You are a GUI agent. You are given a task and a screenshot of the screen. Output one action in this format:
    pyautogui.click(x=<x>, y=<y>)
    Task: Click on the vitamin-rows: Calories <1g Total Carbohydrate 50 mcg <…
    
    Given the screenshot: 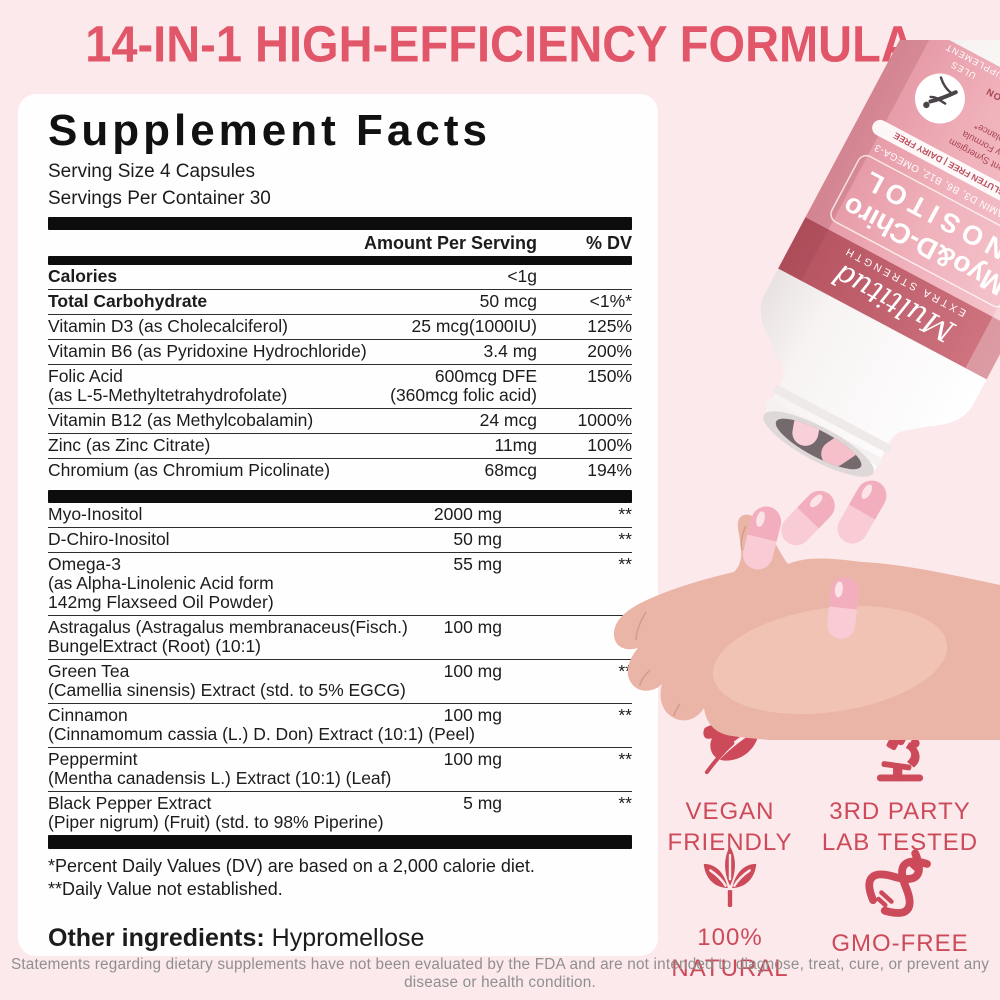 What is the action you would take?
    pyautogui.click(x=340, y=374)
    